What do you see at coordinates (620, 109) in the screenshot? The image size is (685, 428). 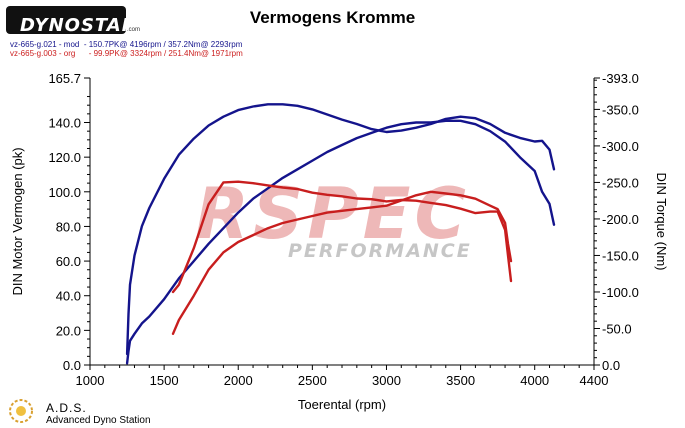 I see `y-right-tick-label: -350.0` at bounding box center [620, 109].